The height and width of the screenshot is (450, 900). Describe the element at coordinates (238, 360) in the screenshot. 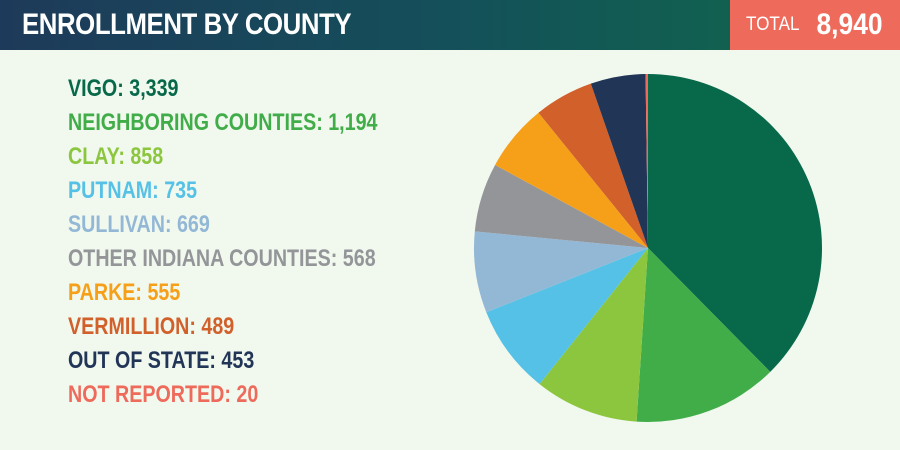

I see `legend-value: 453` at that location.